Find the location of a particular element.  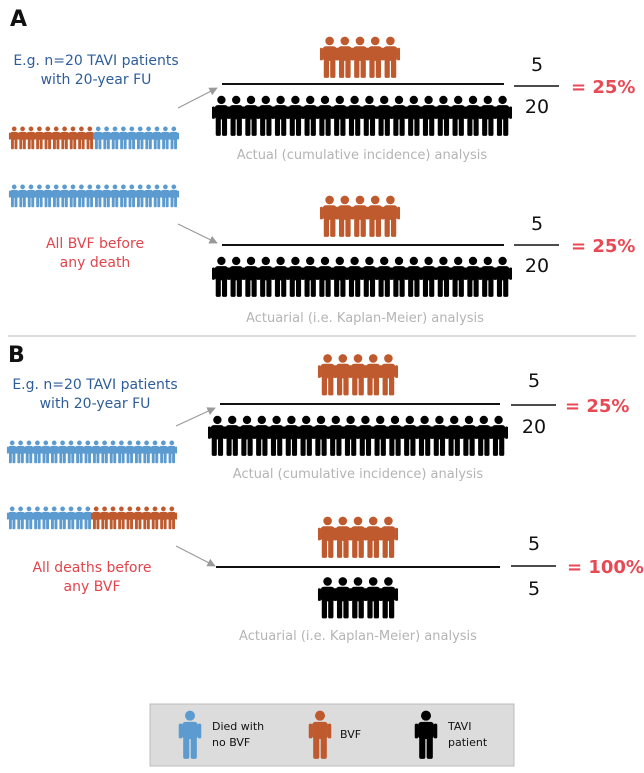

panel-a-row2-analysis-label: Actuarial (i.e. Kaplan-Meier) analysis is located at coordinates (365, 318).